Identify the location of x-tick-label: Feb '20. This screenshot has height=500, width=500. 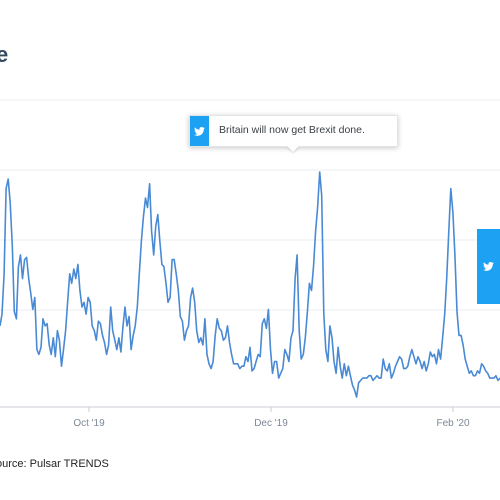
(452, 423).